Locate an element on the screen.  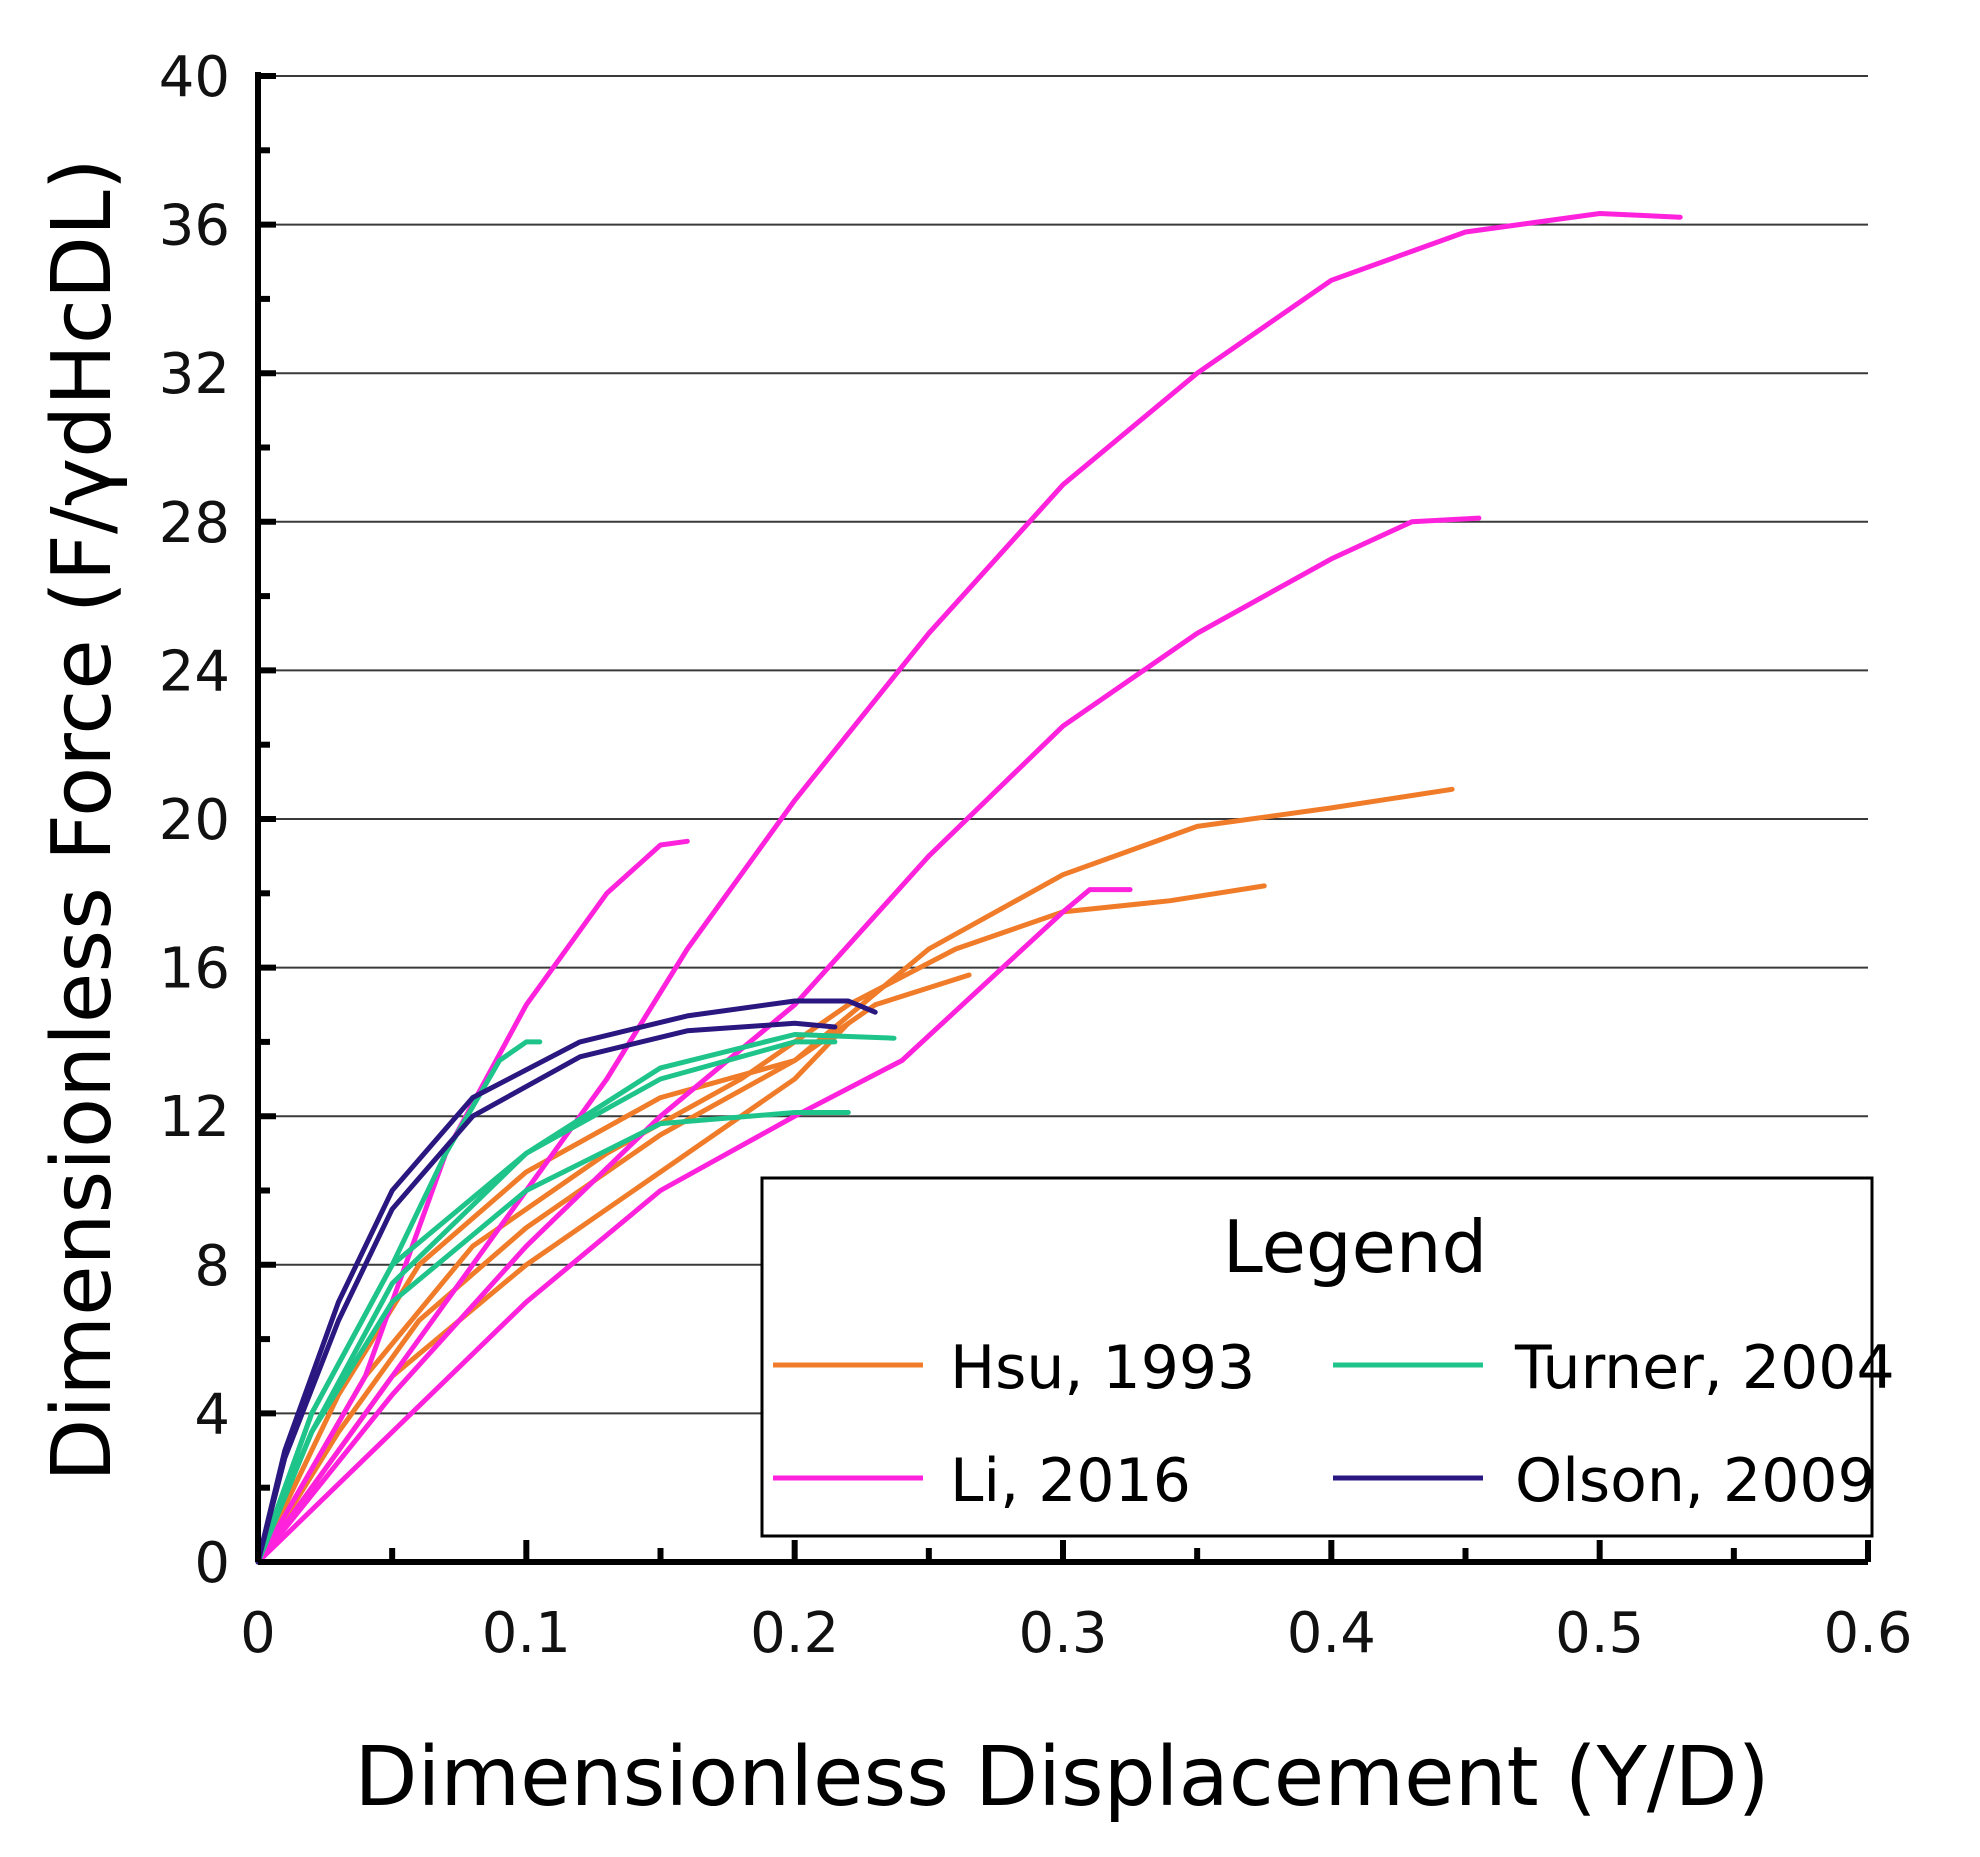
x-tick-label-0.3: 0.3 is located at coordinates (1062, 1633).